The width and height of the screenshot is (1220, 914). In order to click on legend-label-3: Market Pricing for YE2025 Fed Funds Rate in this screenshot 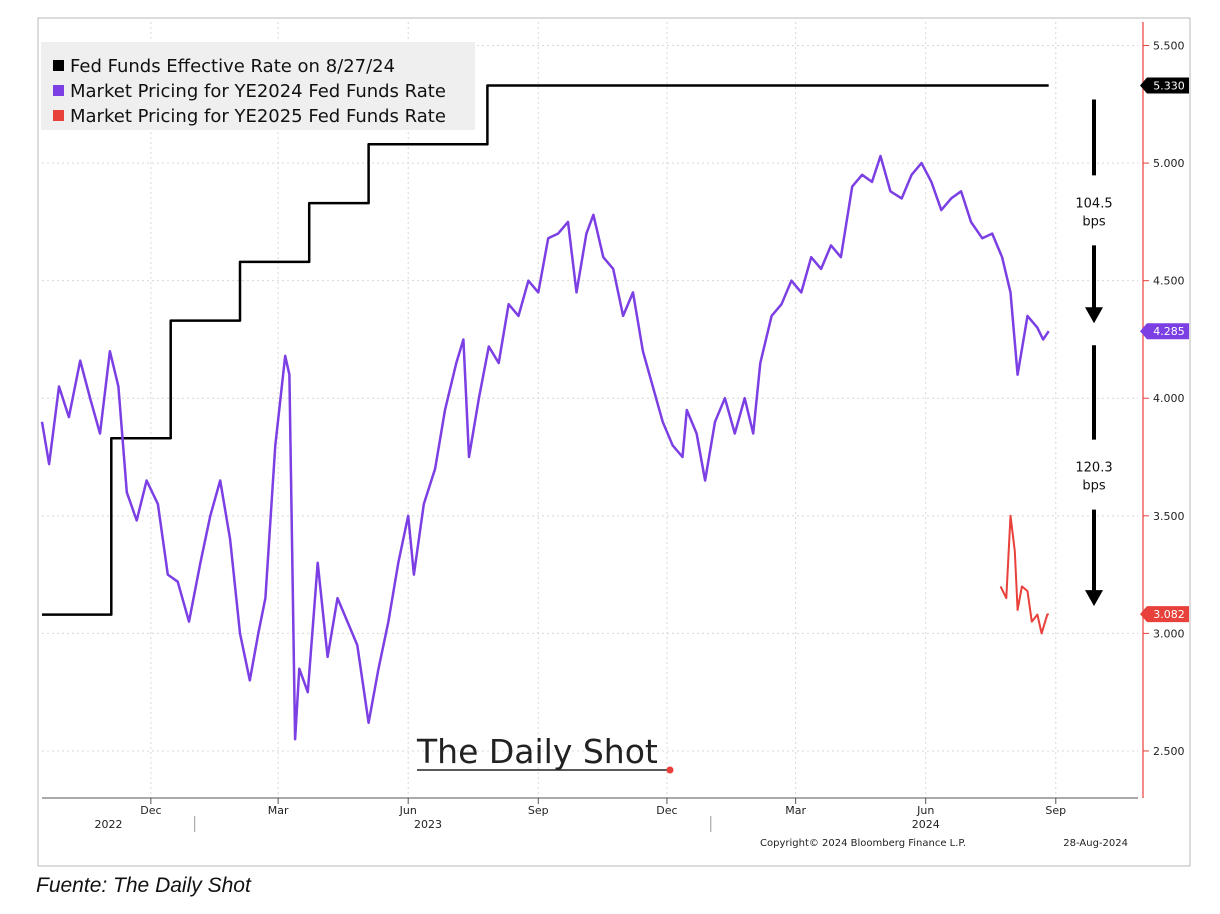, I will do `click(258, 116)`.